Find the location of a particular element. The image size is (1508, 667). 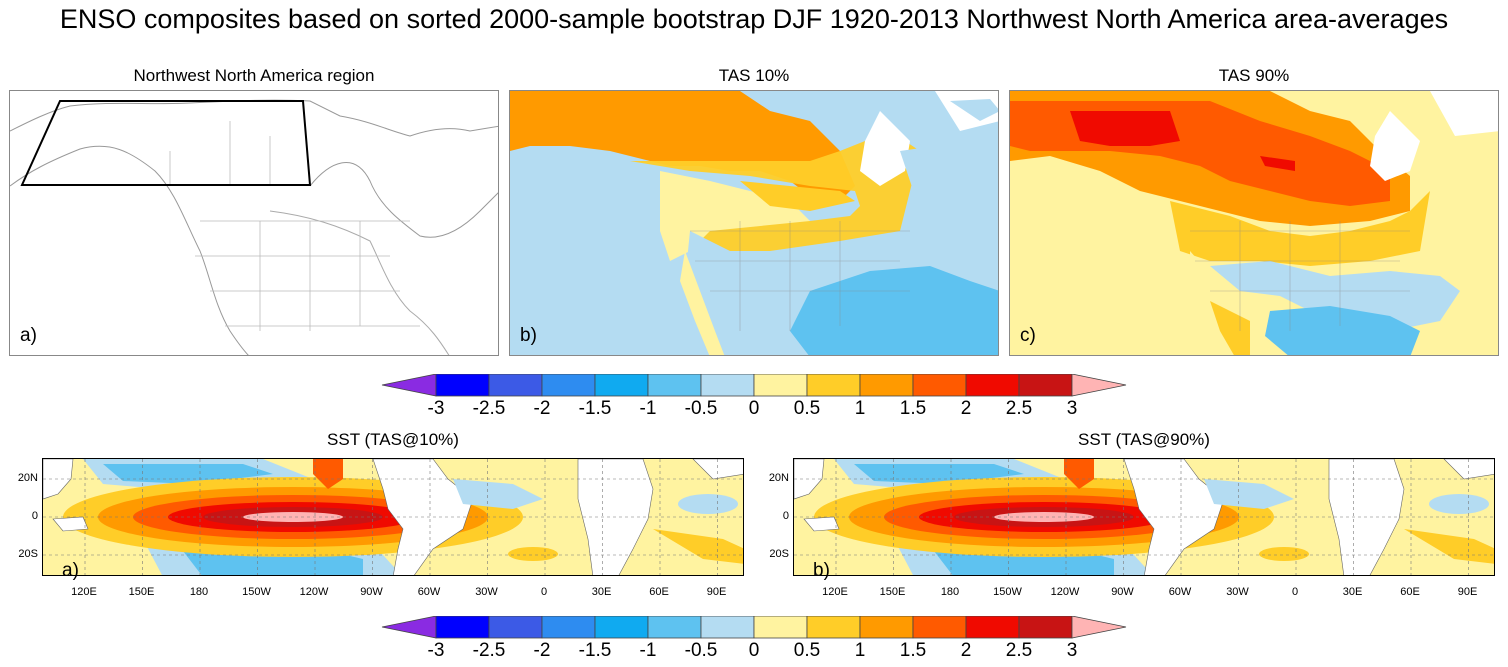

panel-c-label: c) is located at coordinates (1028, 335).